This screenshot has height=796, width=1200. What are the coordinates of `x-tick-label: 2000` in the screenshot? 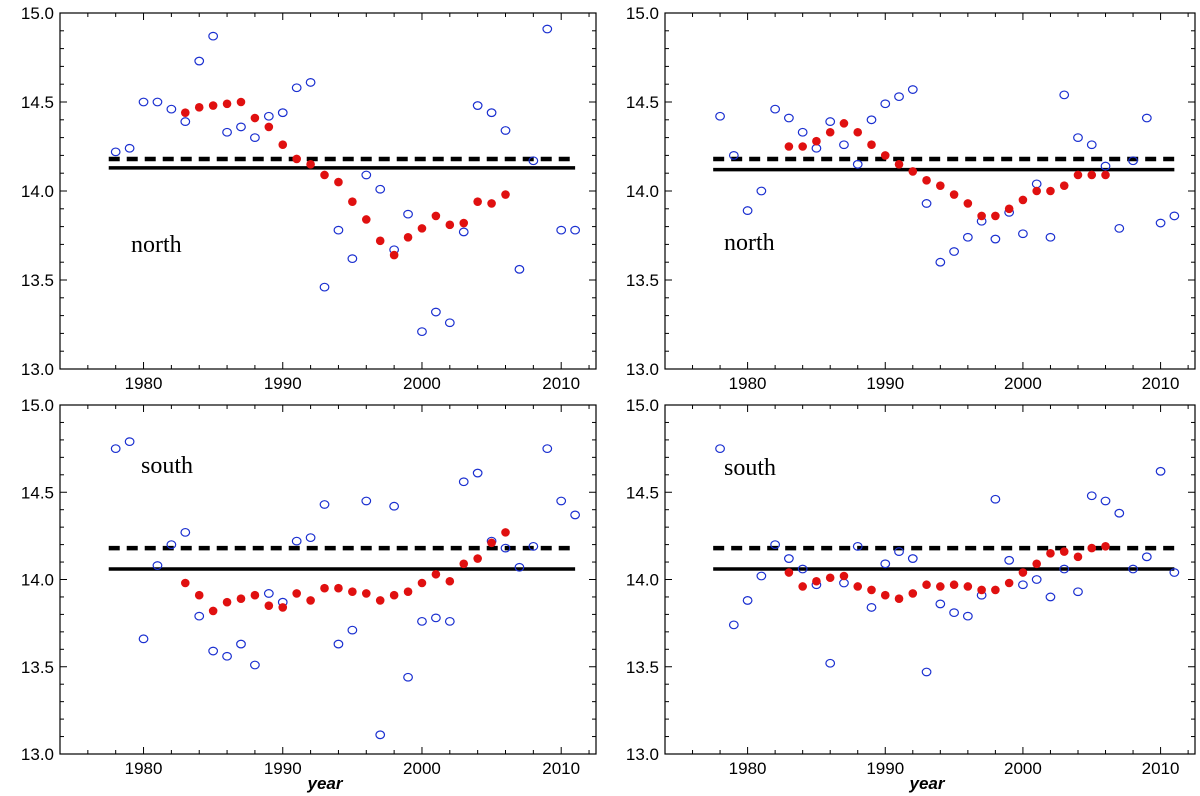 It's located at (422, 383).